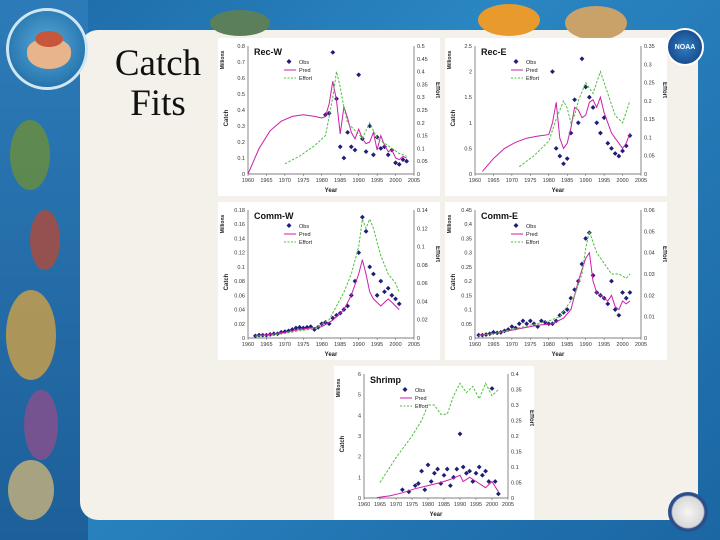  What do you see at coordinates (241, 79) in the screenshot?
I see `y-tick-label: 0.6` at bounding box center [241, 79].